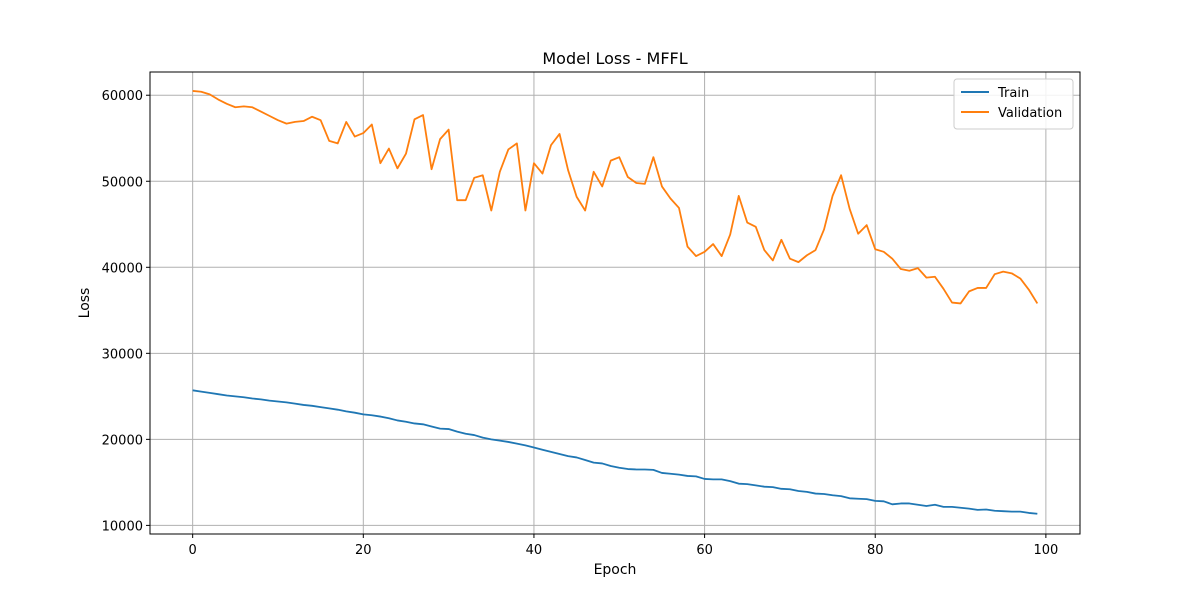 This screenshot has height=600, width=1200. Describe the element at coordinates (122, 268) in the screenshot. I see `y-tick-label: 40000` at that location.